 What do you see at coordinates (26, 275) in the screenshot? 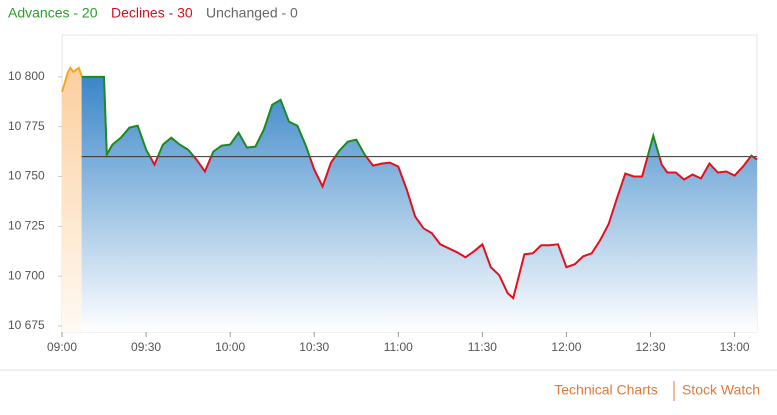
I see `y-tick-label: 10 700` at bounding box center [26, 275].